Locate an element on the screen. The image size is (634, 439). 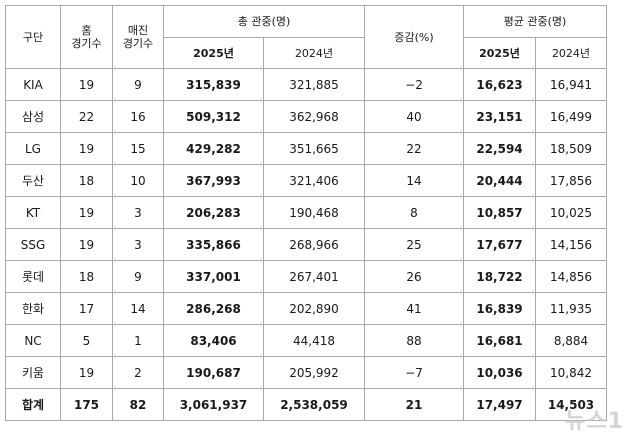
header-home-games: 홈 경기수 is located at coordinates (86, 37).